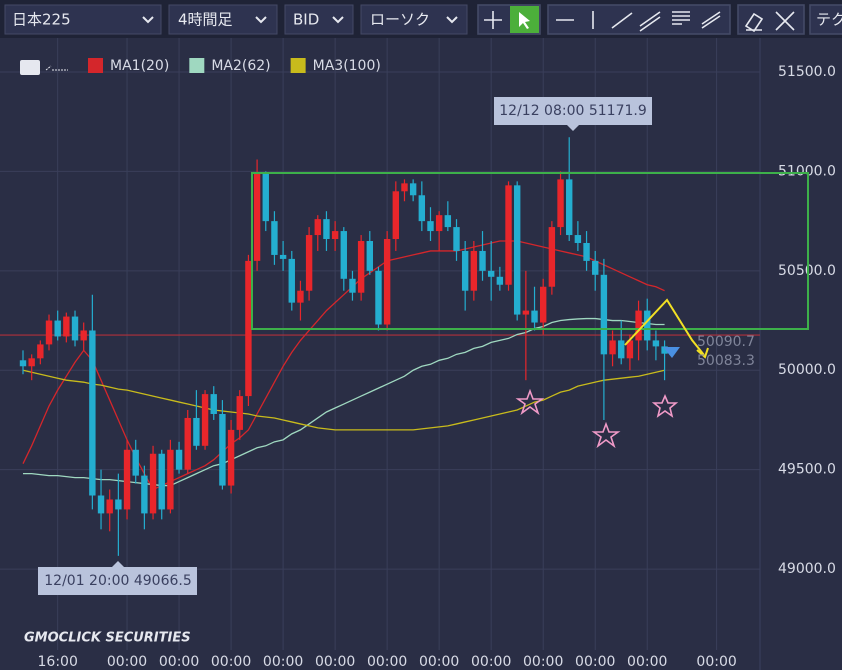 Image resolution: width=842 pixels, height=670 pixels. What do you see at coordinates (638, 21) in the screenshot?
I see `draw-icons` at bounding box center [638, 21].